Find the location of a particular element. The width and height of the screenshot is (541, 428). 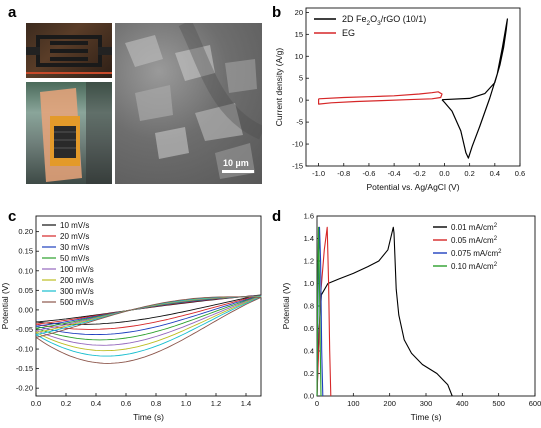

y-tick-label-b: 5 is located at coordinates (301, 78).